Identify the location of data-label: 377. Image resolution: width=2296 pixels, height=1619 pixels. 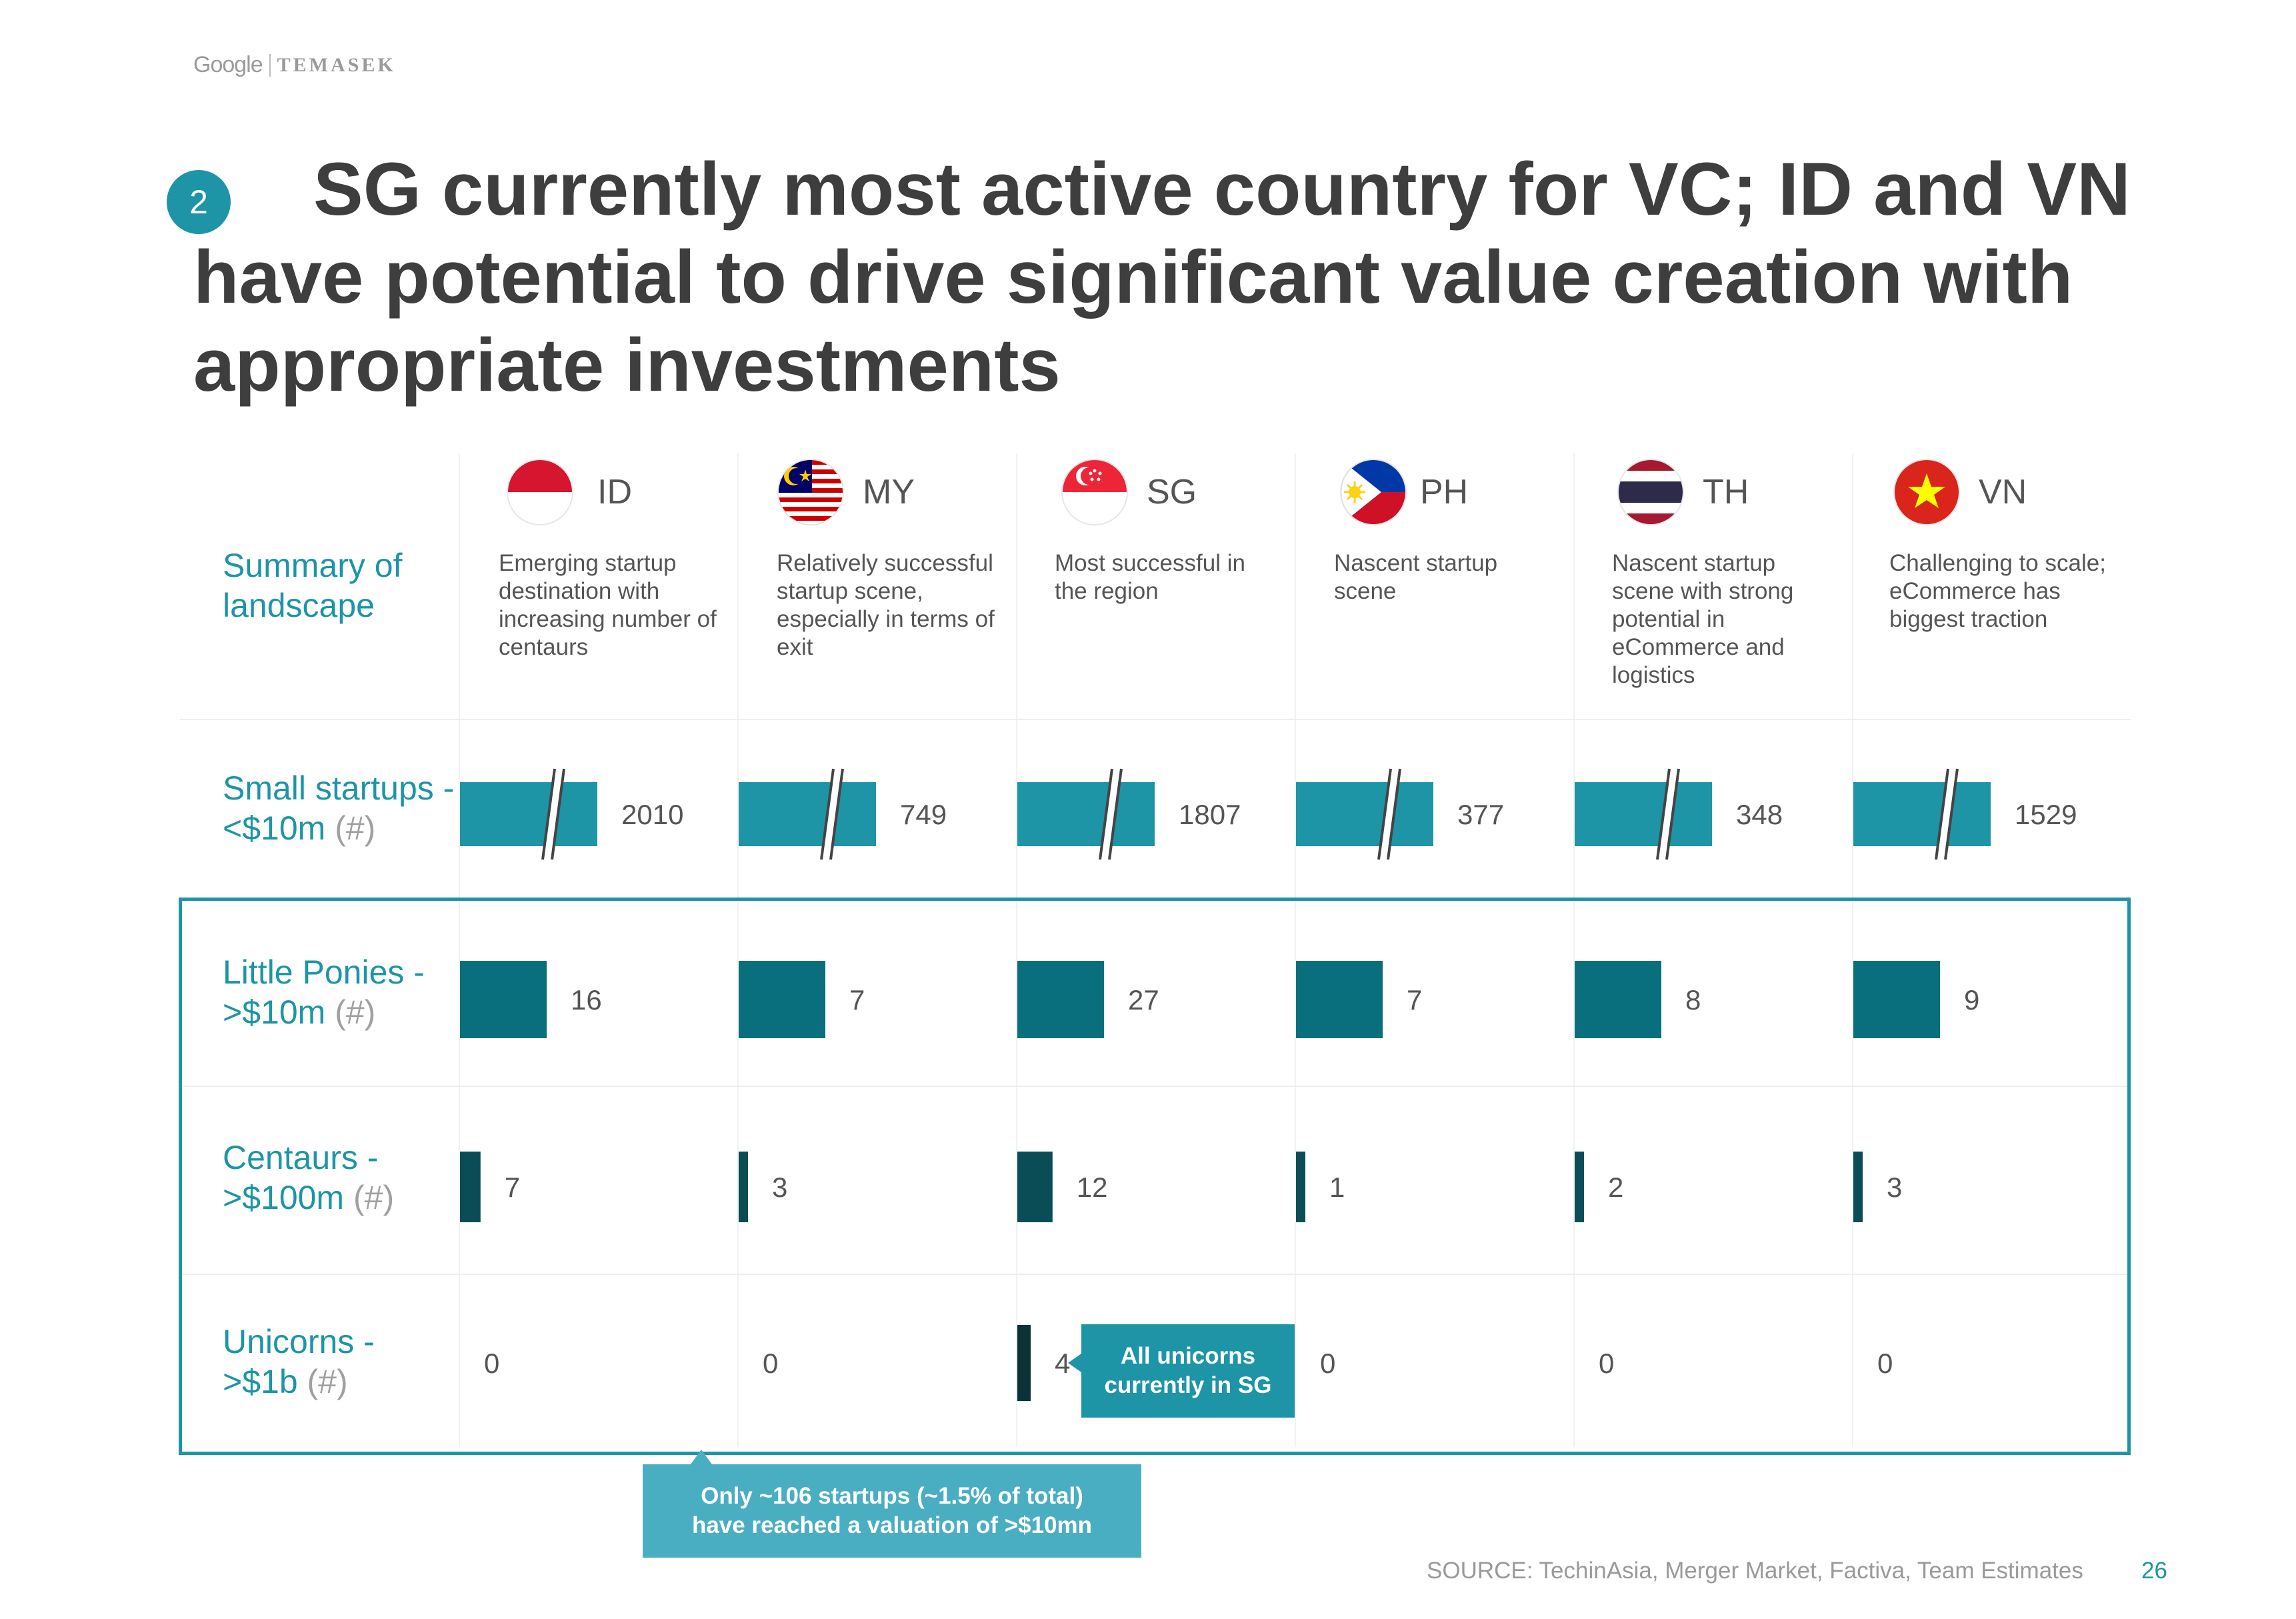
(1480, 814).